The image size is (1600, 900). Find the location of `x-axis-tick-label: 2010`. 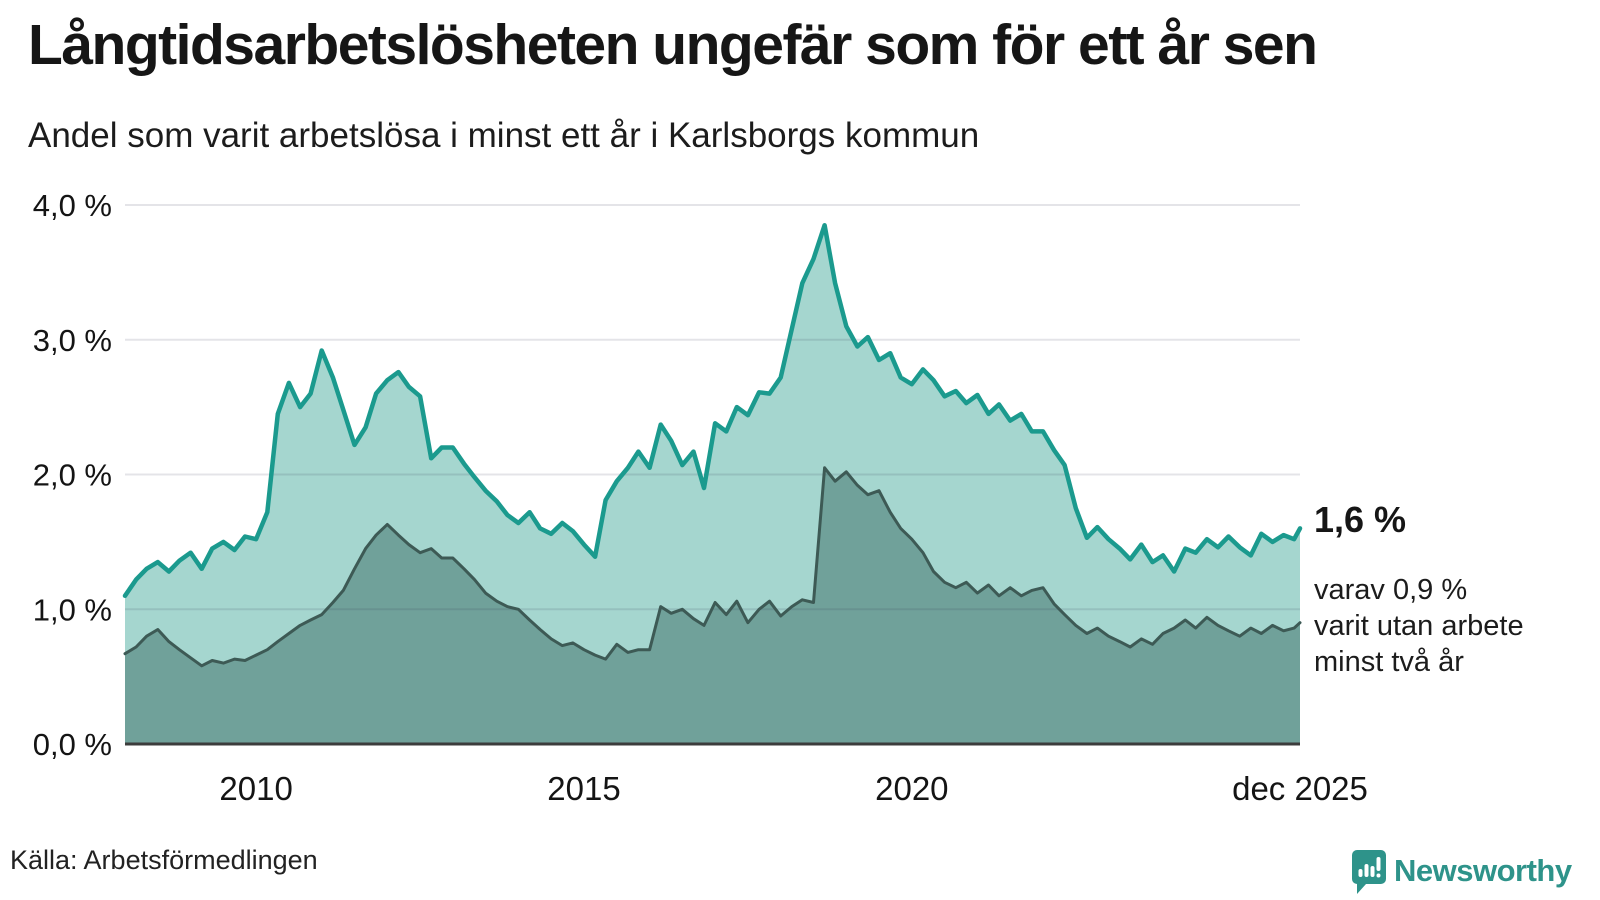

x-axis-tick-label: 2010 is located at coordinates (255, 788).